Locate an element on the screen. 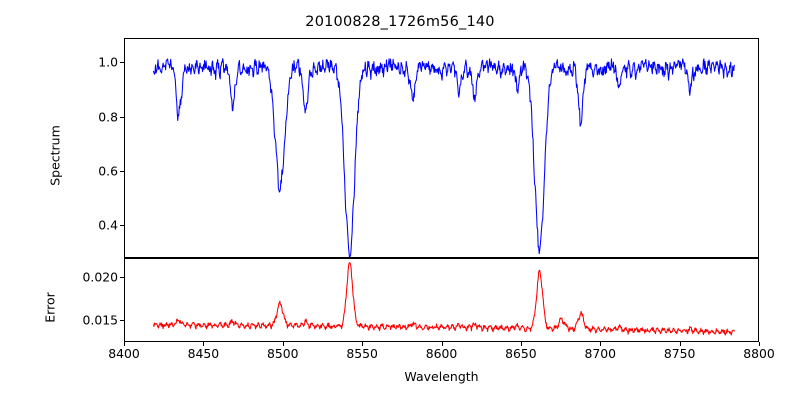 The height and width of the screenshot is (400, 800). spectrum-y-tick-label: 1.0 is located at coordinates (108, 62).